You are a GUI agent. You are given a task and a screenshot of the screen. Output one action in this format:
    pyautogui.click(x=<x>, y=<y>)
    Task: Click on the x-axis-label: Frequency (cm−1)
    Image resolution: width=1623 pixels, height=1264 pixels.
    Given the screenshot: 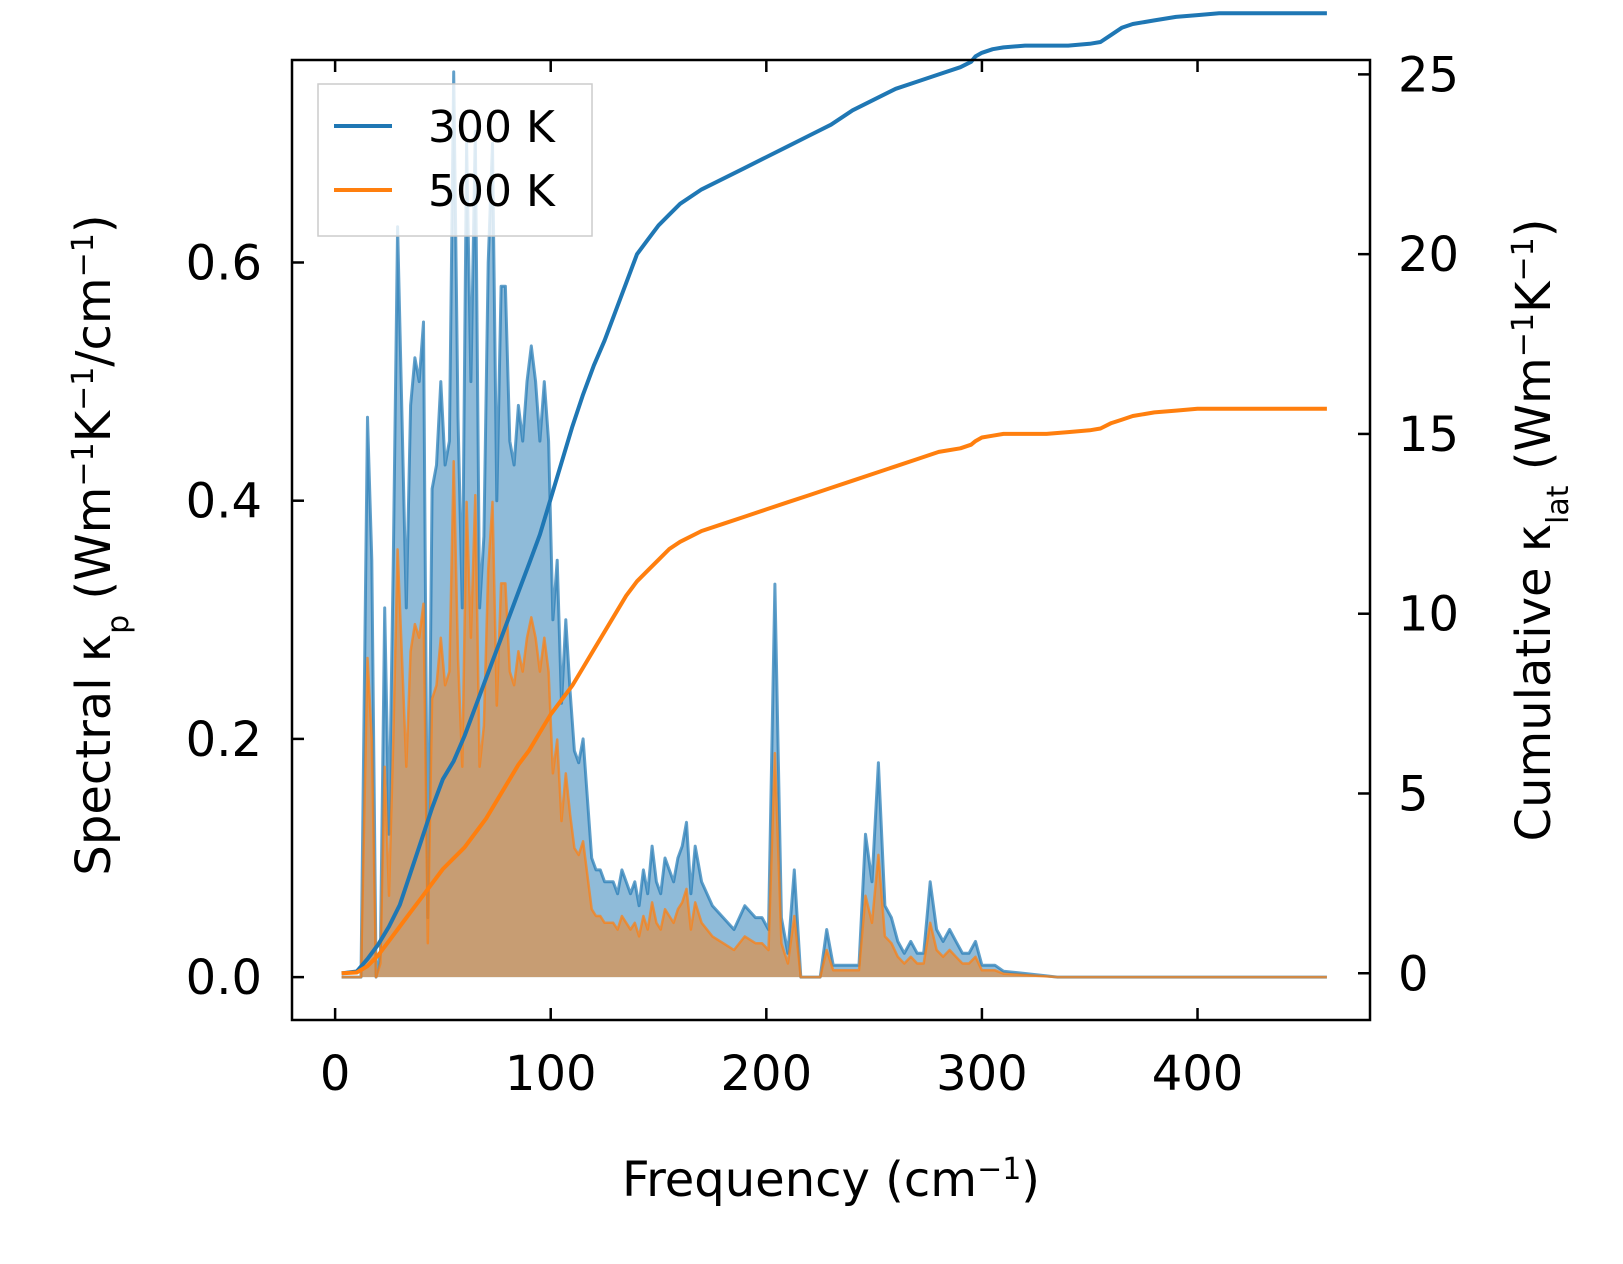 What is the action you would take?
    pyautogui.click(x=831, y=1180)
    